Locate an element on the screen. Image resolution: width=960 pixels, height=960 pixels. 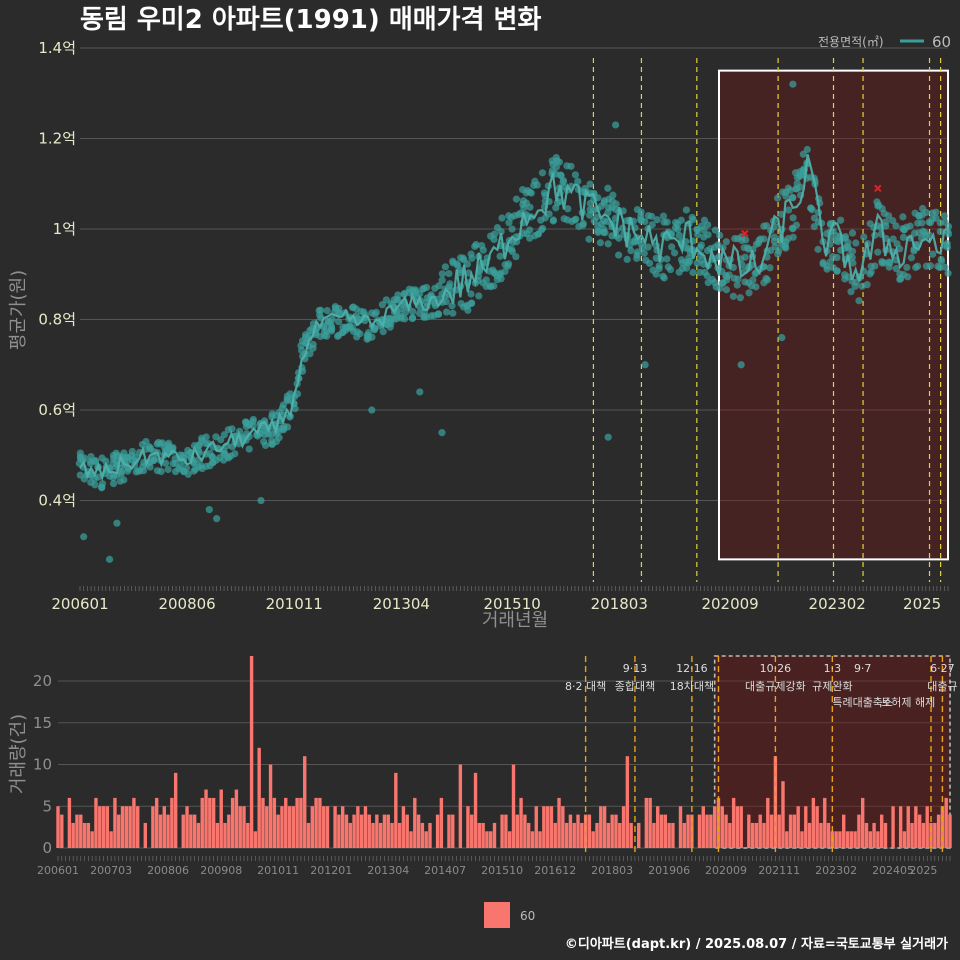
bottom-y-tick-label: 5 is located at coordinates (47, 806).